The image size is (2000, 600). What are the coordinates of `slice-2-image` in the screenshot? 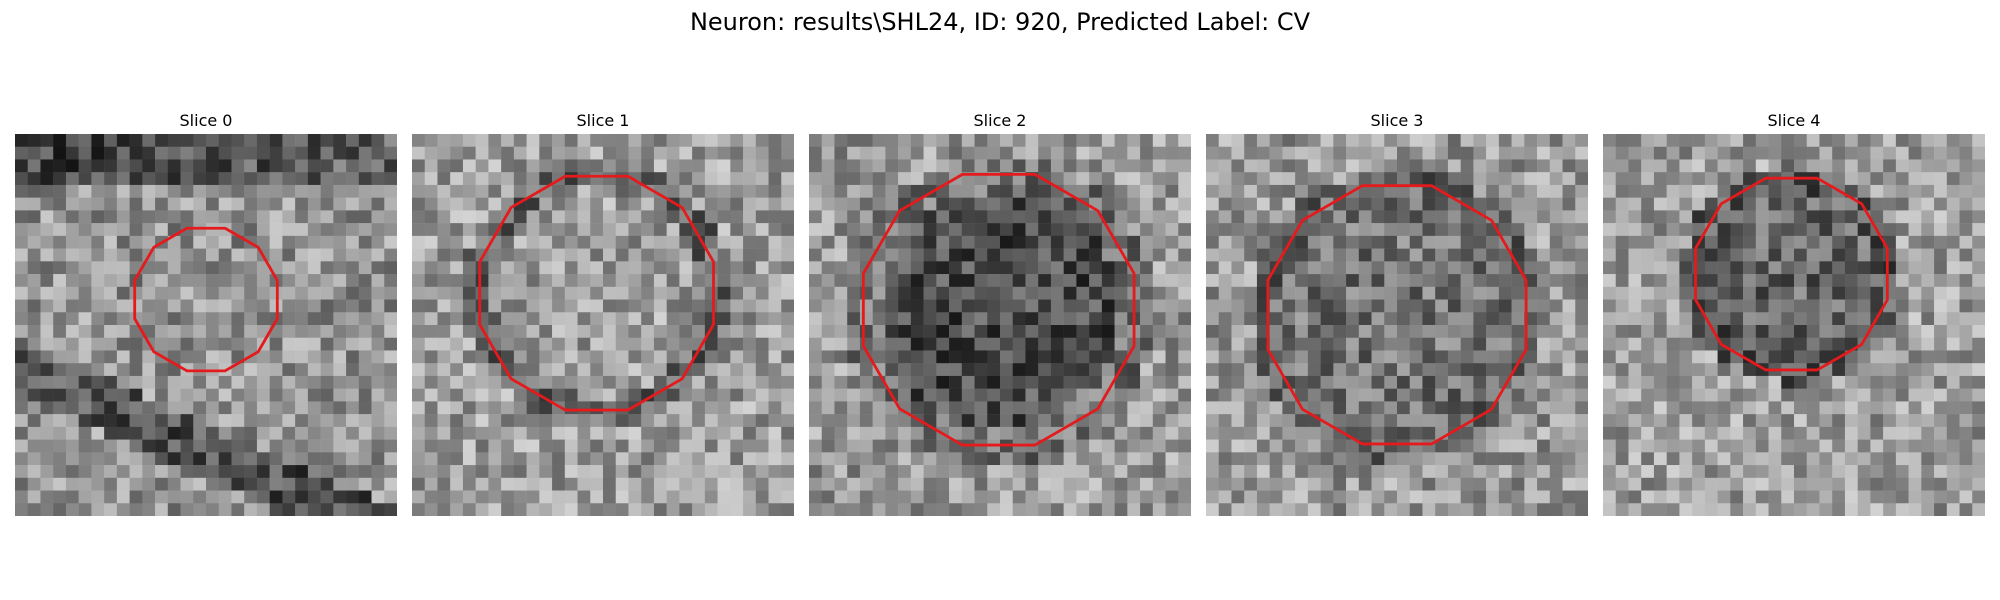 It's located at (1000, 325).